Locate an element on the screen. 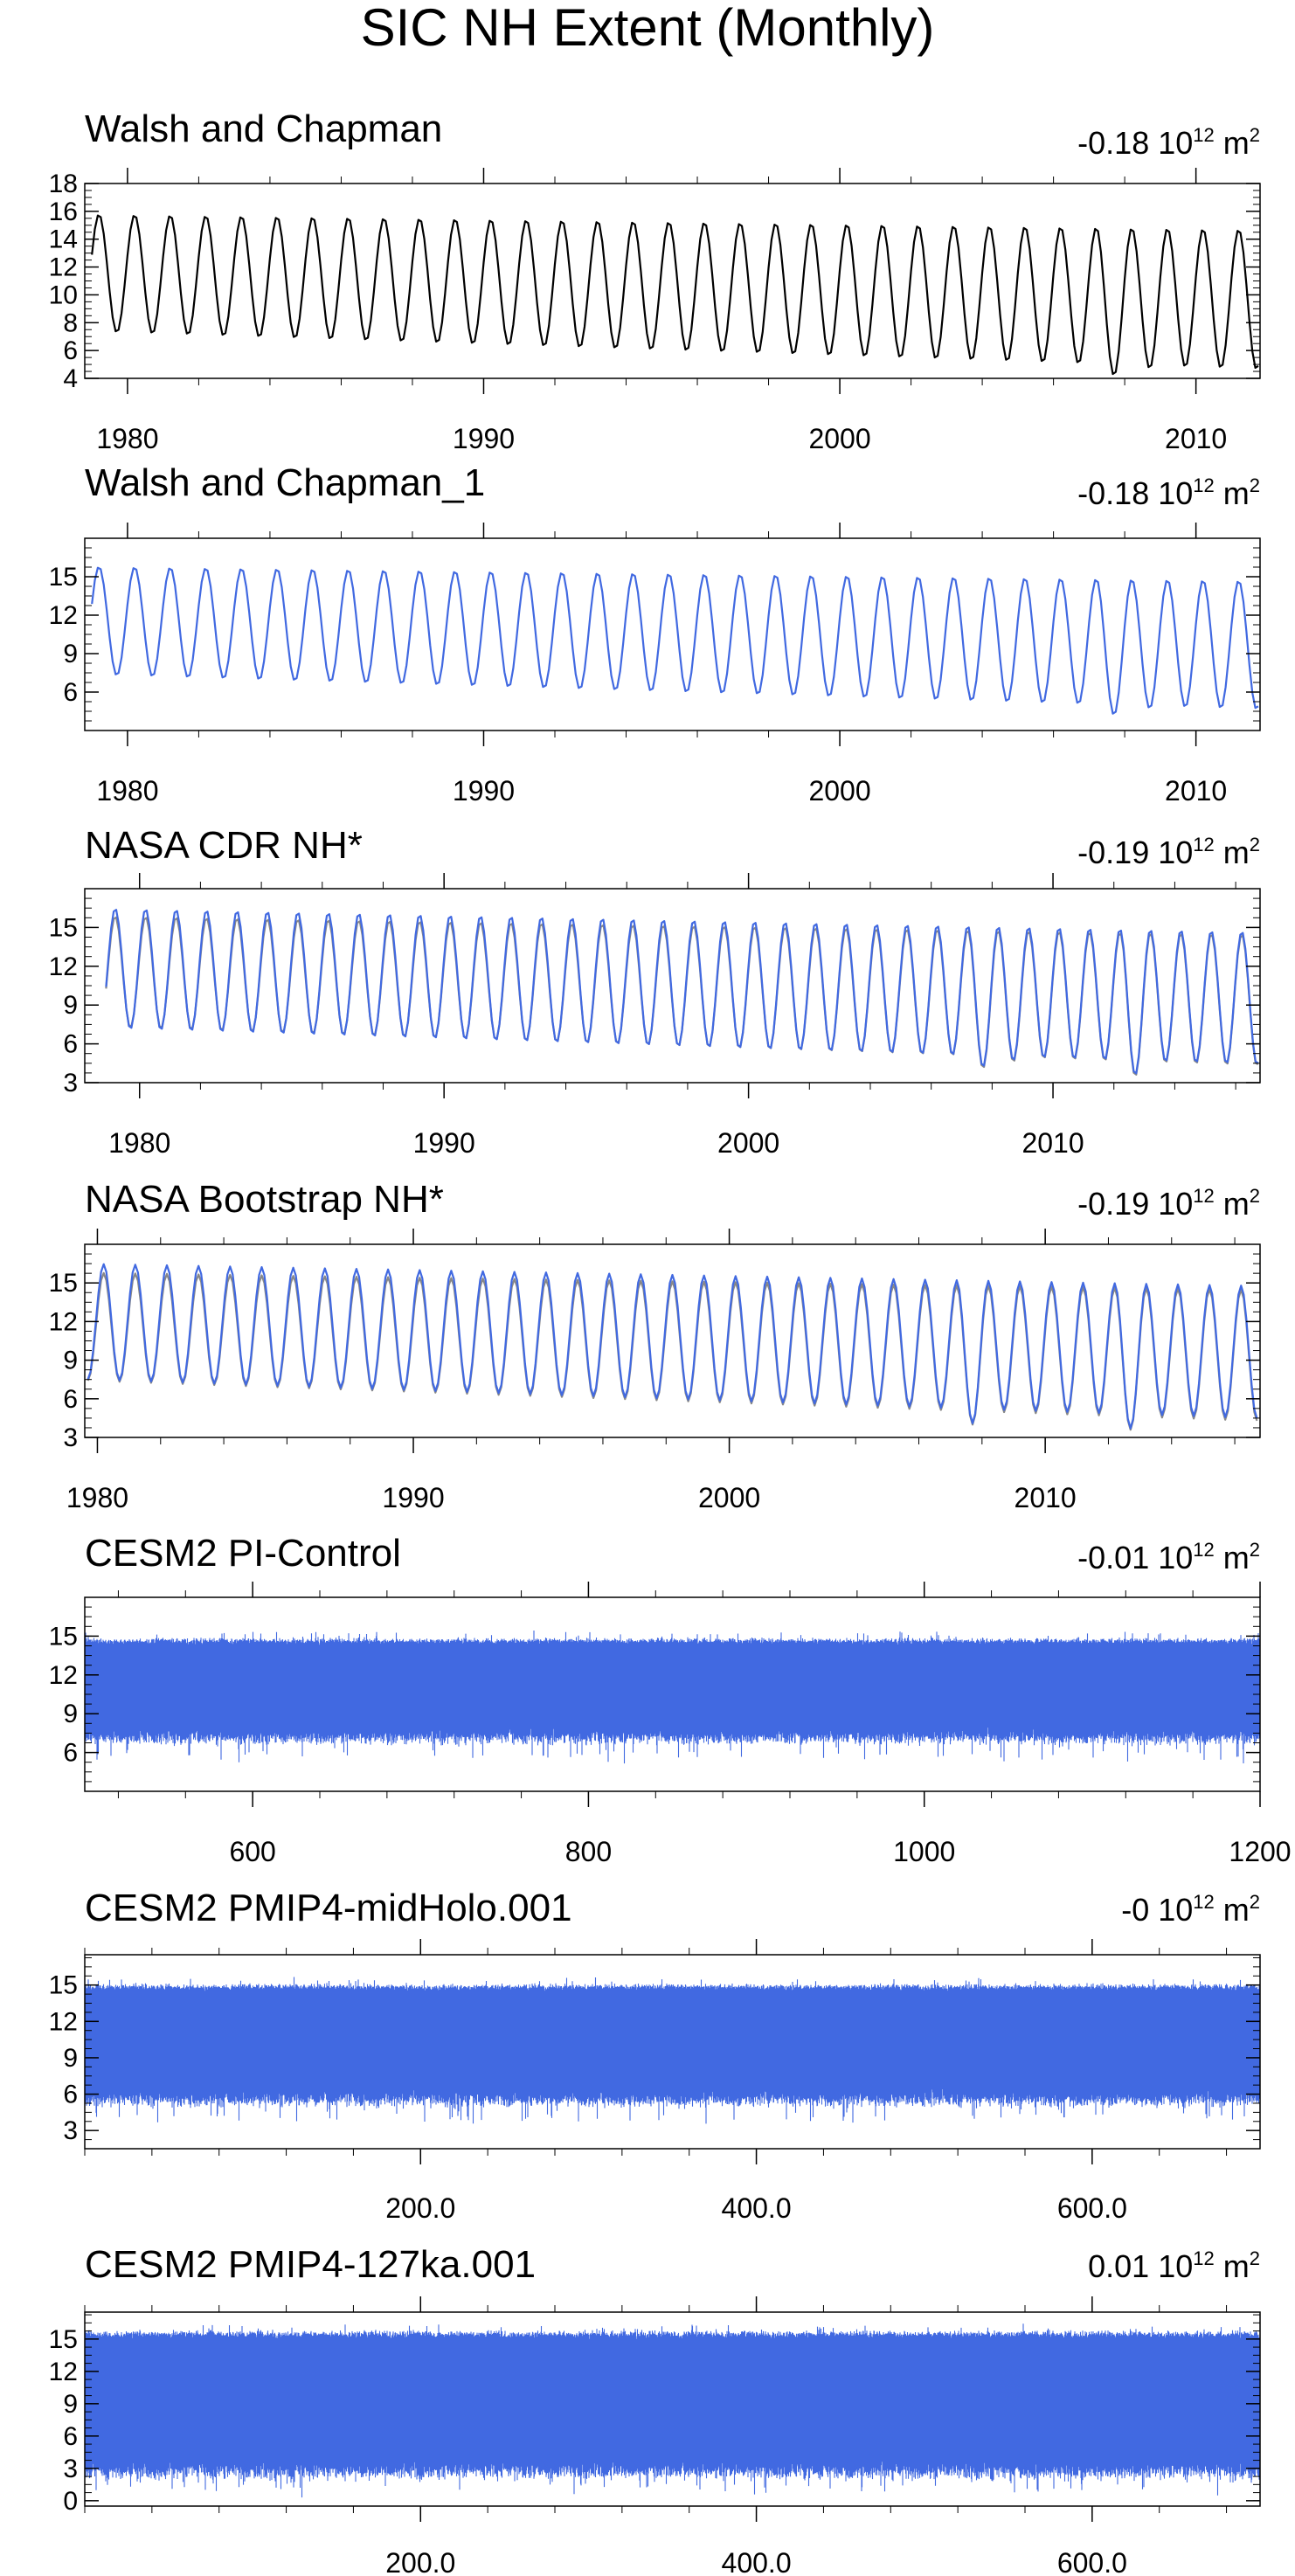  x-tick-label: 200.0 is located at coordinates (420, 2561).